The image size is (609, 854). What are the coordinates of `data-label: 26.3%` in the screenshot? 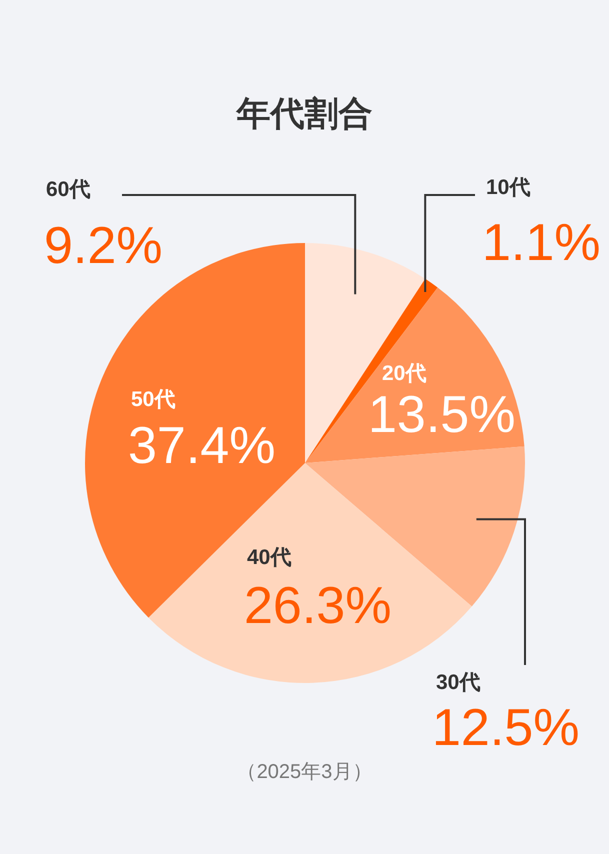 It's located at (318, 606).